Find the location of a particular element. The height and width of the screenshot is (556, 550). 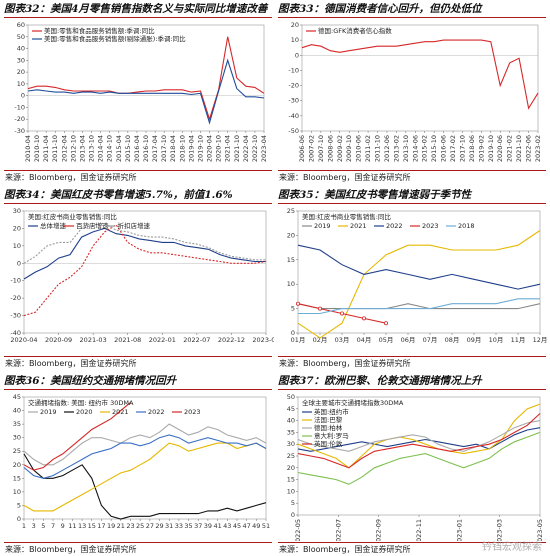

x-tick-label: 2020-04 is located at coordinates (23, 340).